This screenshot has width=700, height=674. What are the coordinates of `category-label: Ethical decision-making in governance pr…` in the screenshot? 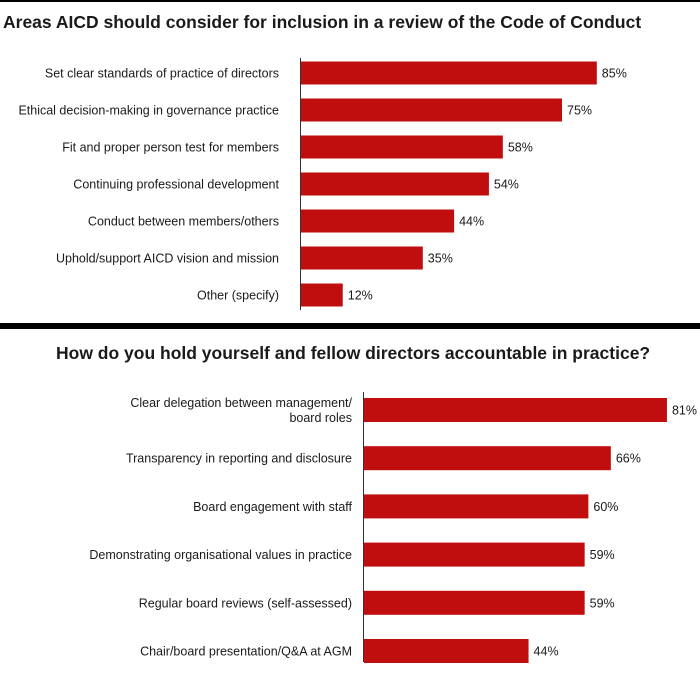 It's located at (148, 111).